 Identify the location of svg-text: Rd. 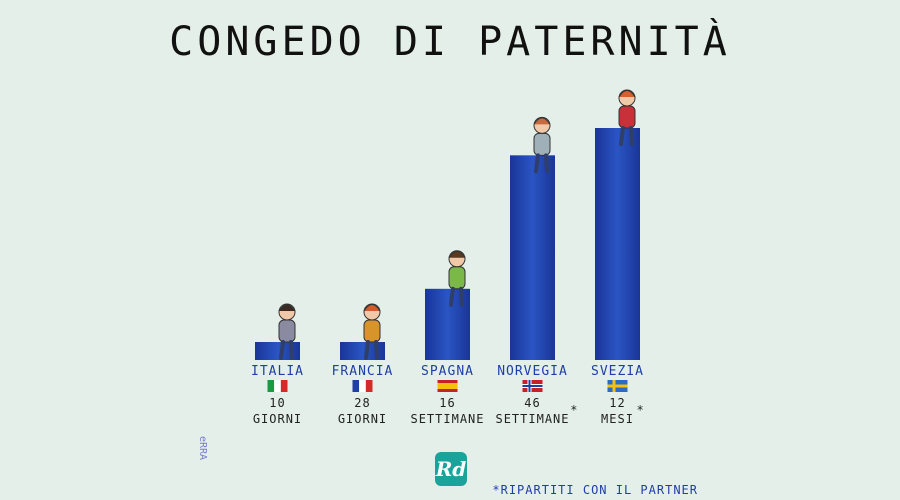
(451, 469).